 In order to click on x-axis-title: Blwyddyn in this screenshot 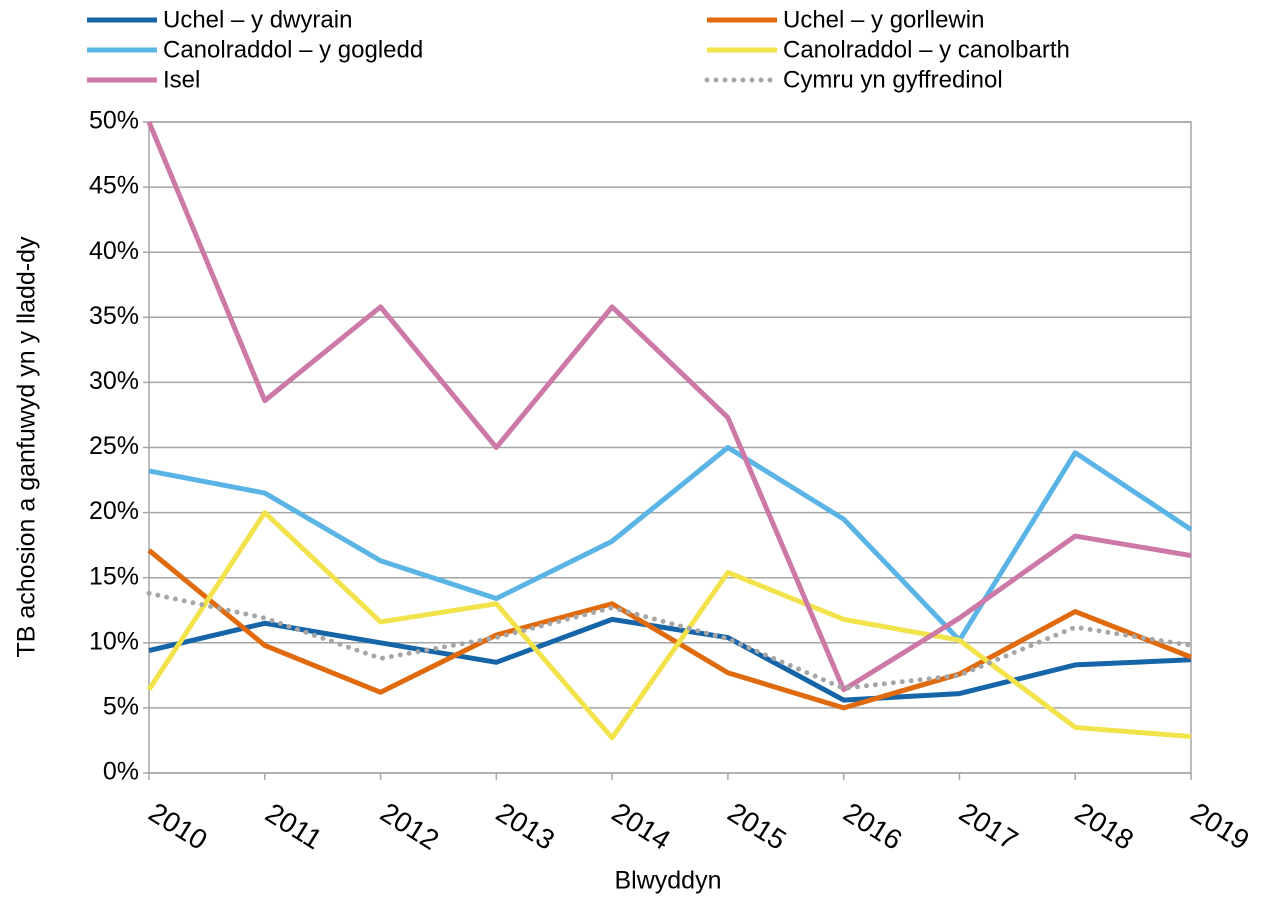, I will do `click(668, 881)`.